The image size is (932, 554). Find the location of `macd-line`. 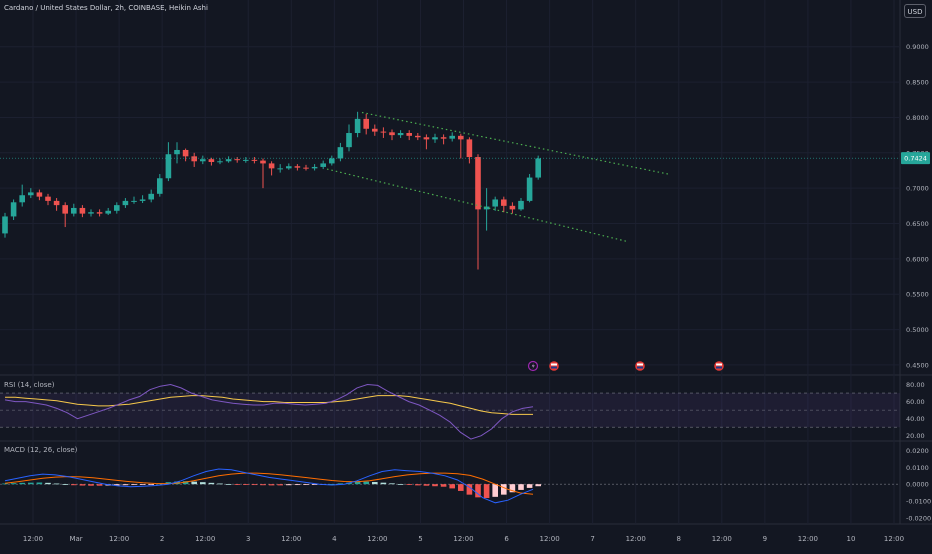

macd-line is located at coordinates (269, 486).